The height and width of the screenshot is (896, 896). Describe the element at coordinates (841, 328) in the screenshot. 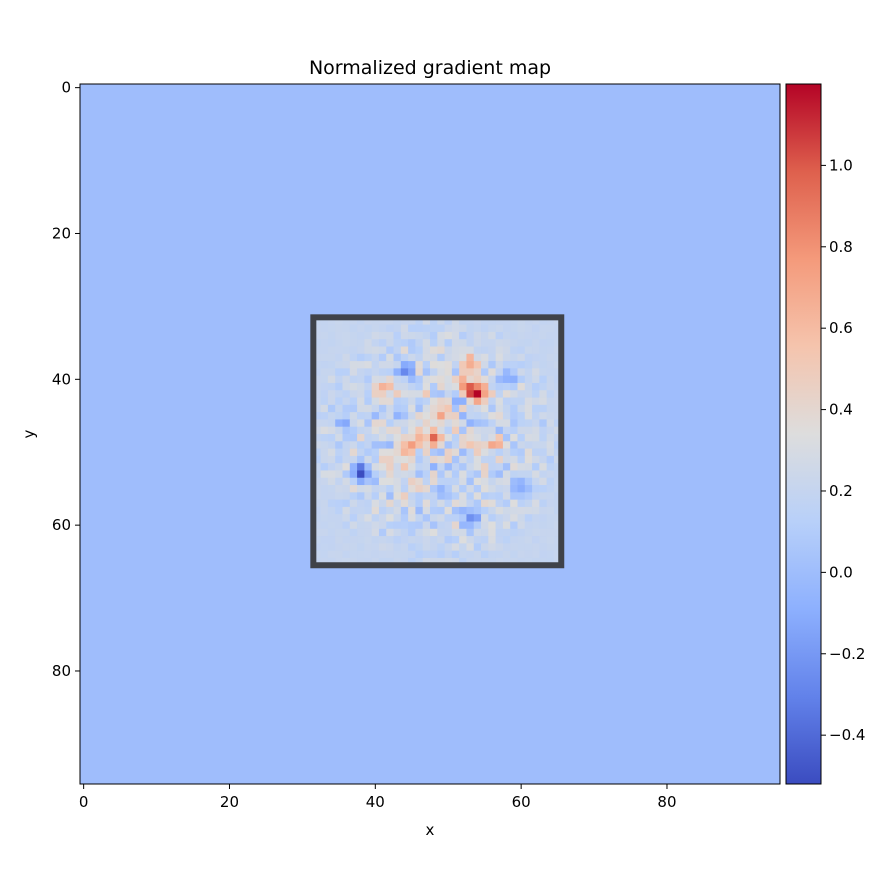

I see `colorbar-tick-label: 0.6` at that location.